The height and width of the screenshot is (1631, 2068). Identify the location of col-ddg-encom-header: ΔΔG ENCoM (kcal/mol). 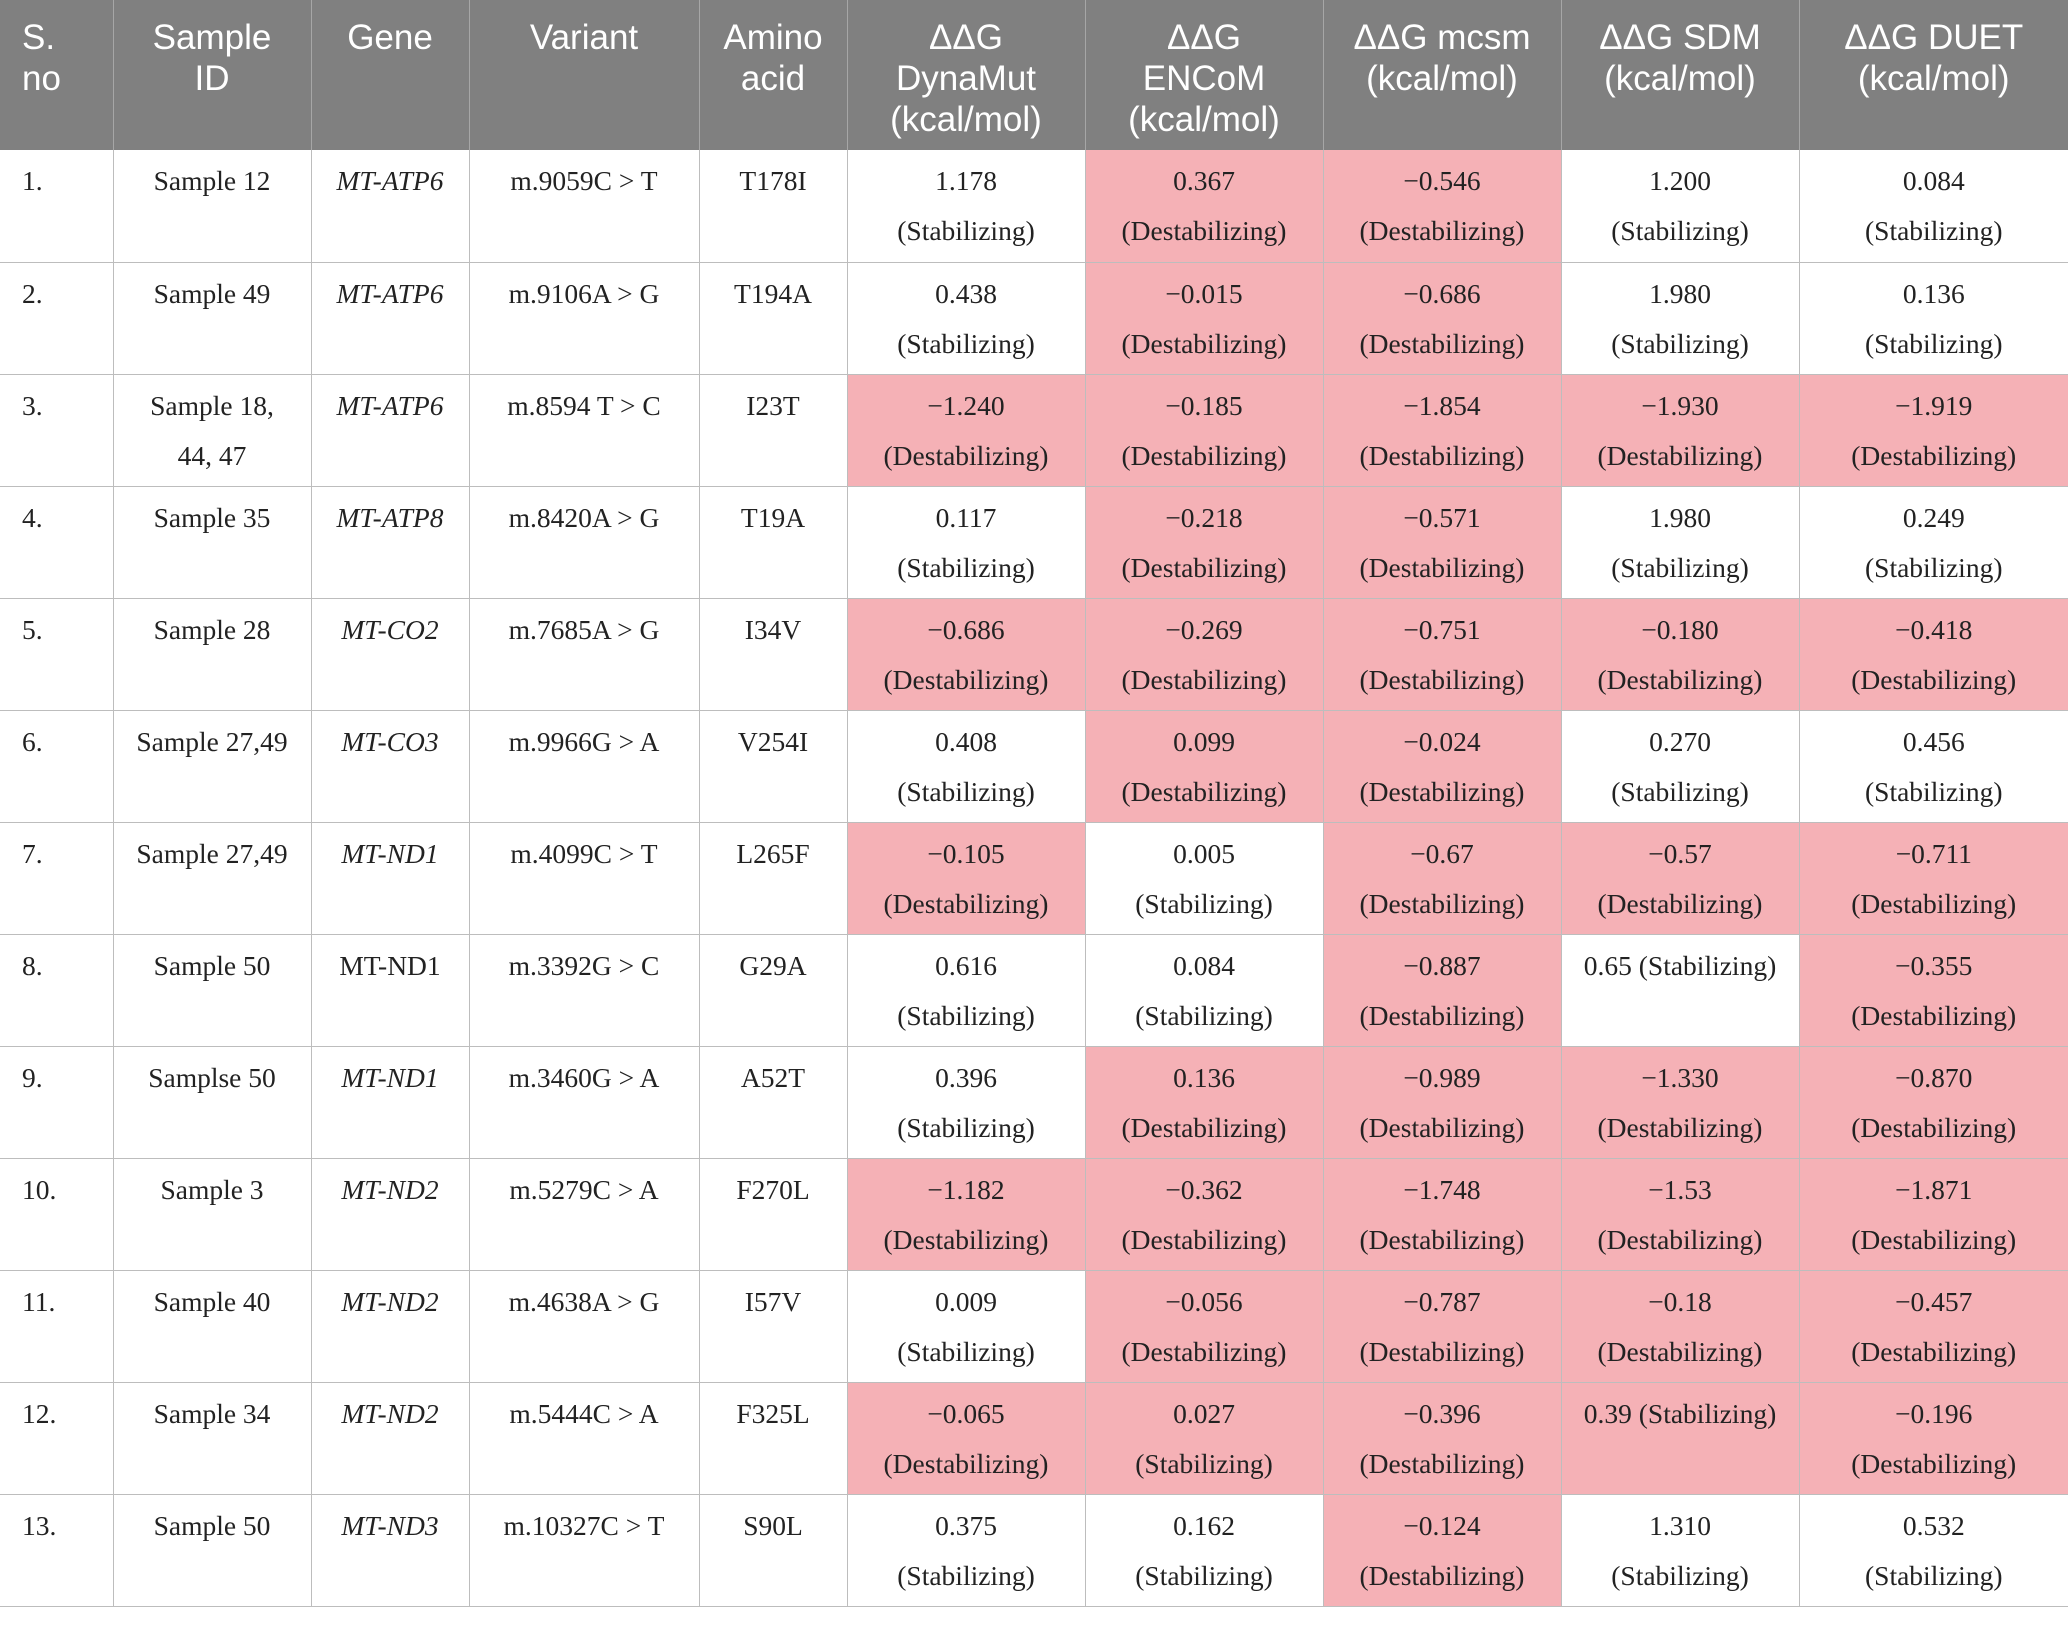
(1204, 75).